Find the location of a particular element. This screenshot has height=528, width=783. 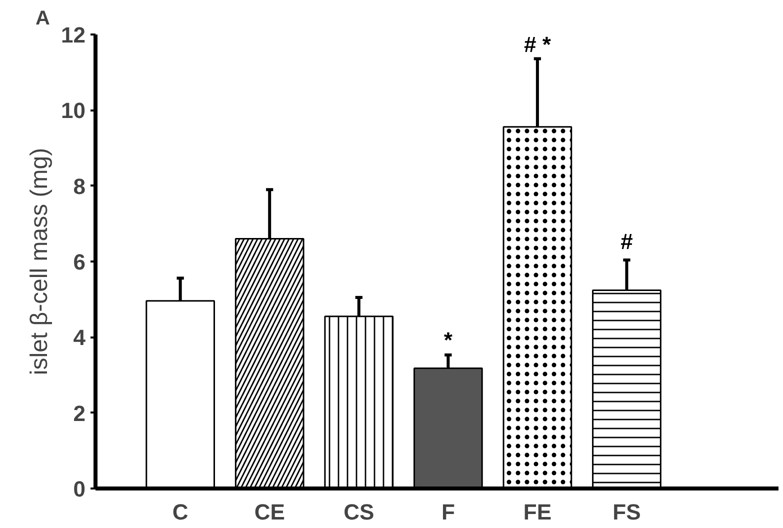

annotation: # * is located at coordinates (538, 45).